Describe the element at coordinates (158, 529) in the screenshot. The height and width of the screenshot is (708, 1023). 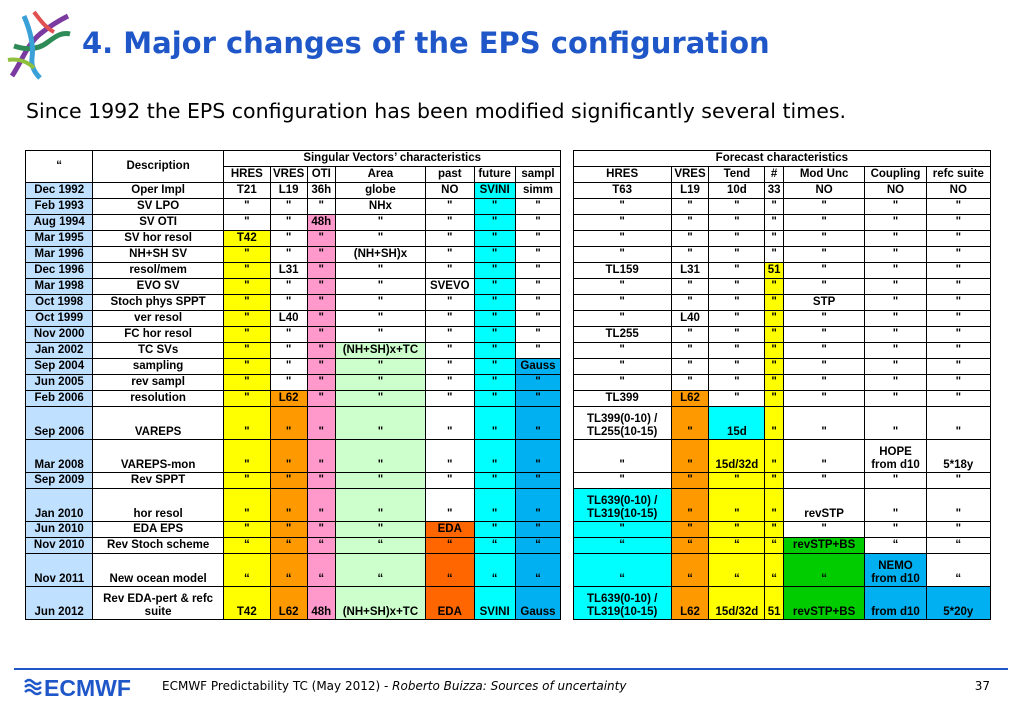
I see `row-description: EDA EPS` at that location.